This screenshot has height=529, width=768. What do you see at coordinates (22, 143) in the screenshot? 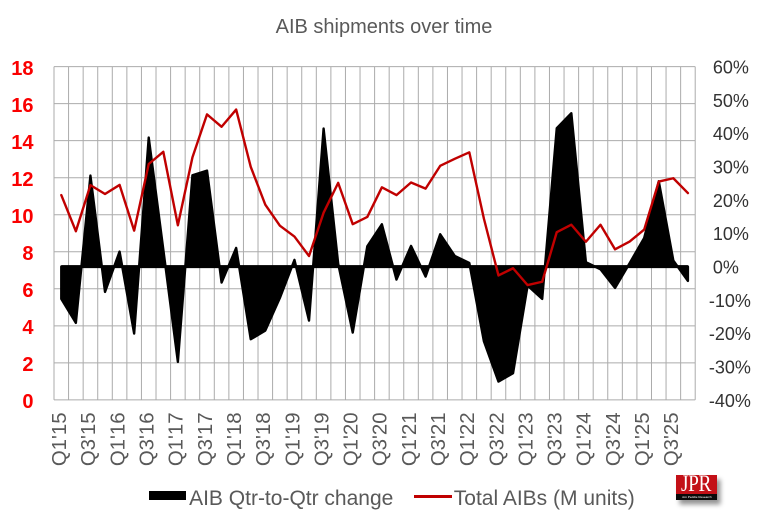
I see `svg-text: 14` at bounding box center [22, 143].